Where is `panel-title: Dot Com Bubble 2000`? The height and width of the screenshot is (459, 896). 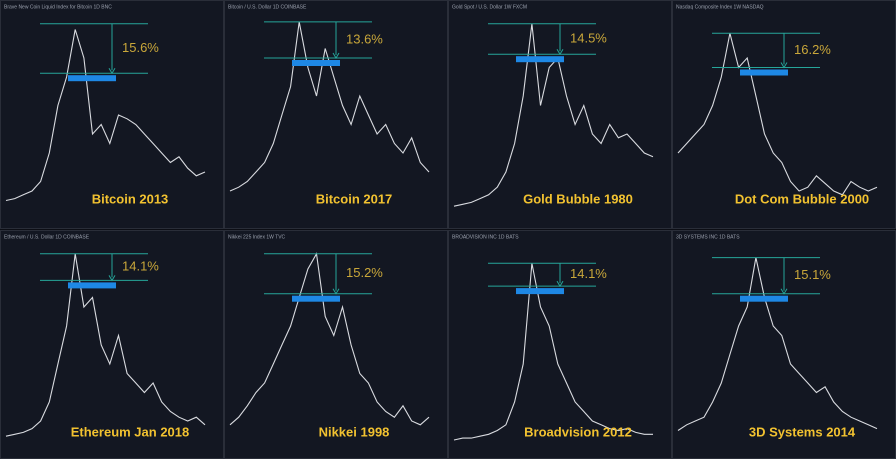
panel-title: Dot Com Bubble 2000 is located at coordinates (802, 198).